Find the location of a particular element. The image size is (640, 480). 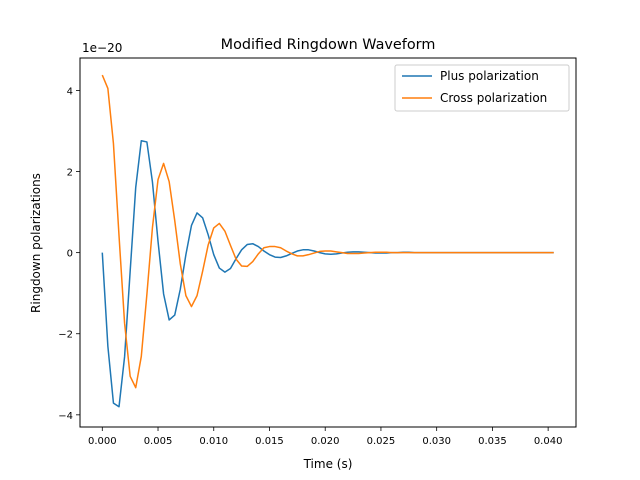

chart-title: Modified Ringdown Waveform is located at coordinates (328, 45).